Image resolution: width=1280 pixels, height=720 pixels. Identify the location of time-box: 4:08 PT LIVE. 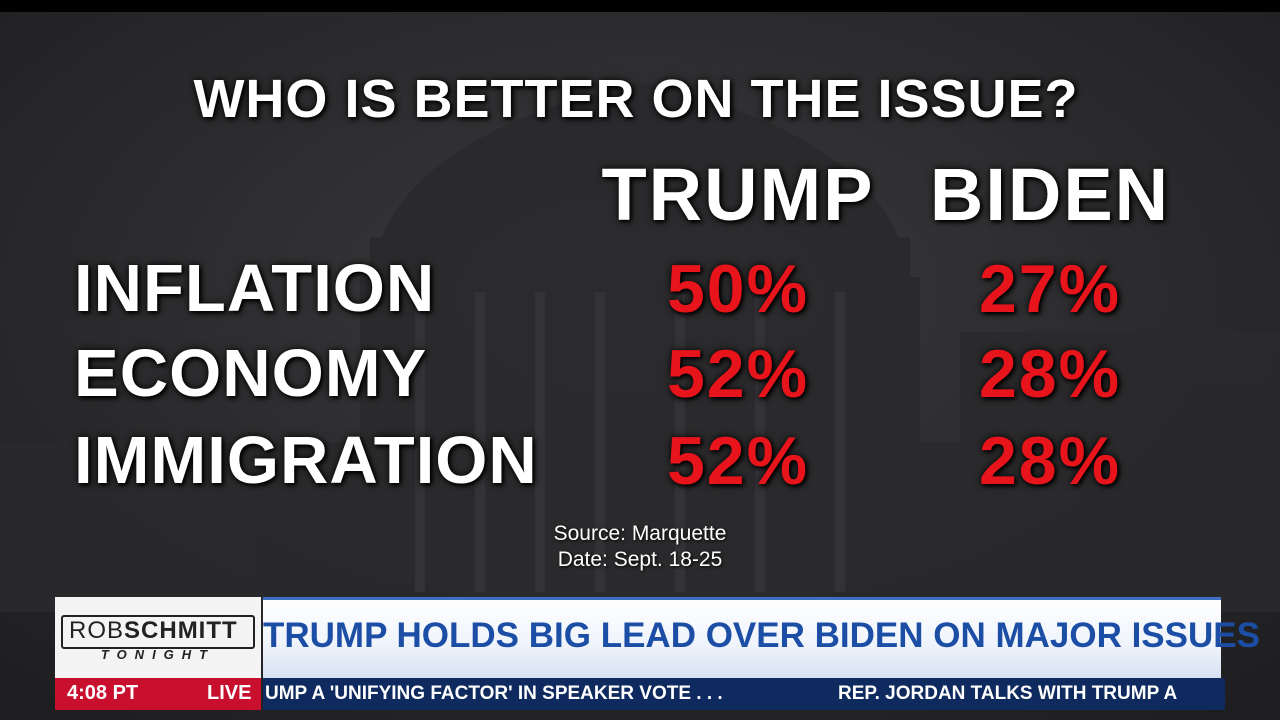
(158, 694).